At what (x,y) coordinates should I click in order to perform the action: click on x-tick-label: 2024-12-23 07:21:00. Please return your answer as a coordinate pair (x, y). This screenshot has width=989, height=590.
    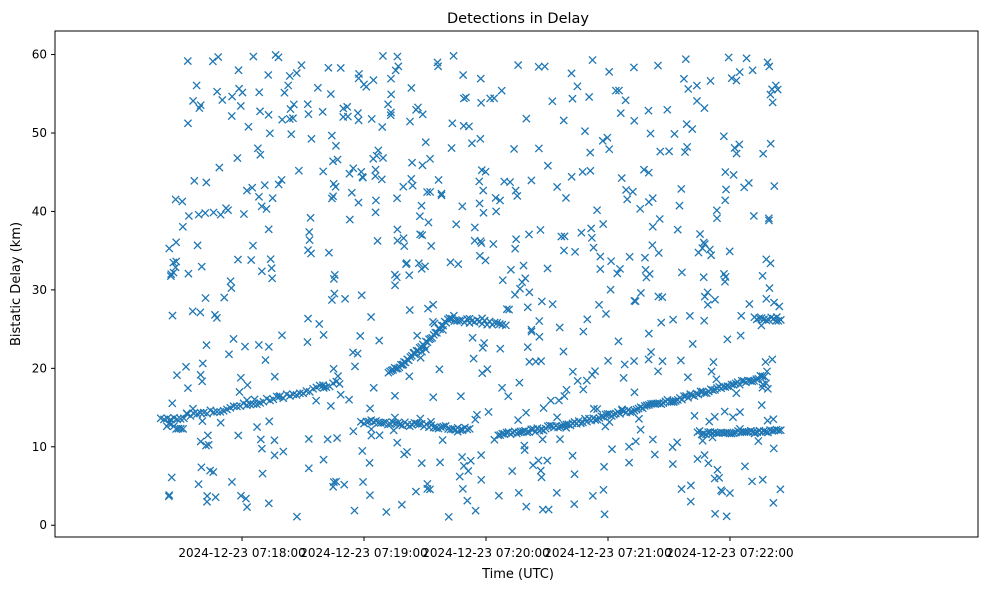
    Looking at the image, I should click on (607, 553).